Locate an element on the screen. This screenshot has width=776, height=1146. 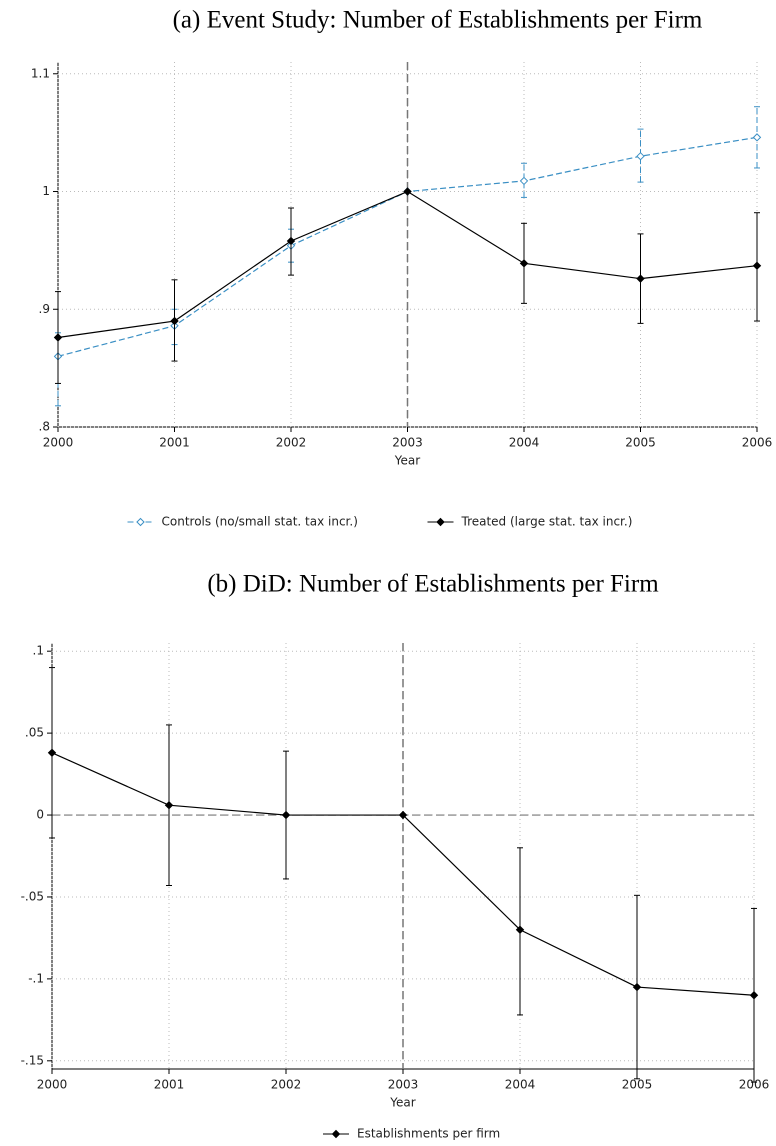
legend-label: Establishments per firm is located at coordinates (428, 1134).